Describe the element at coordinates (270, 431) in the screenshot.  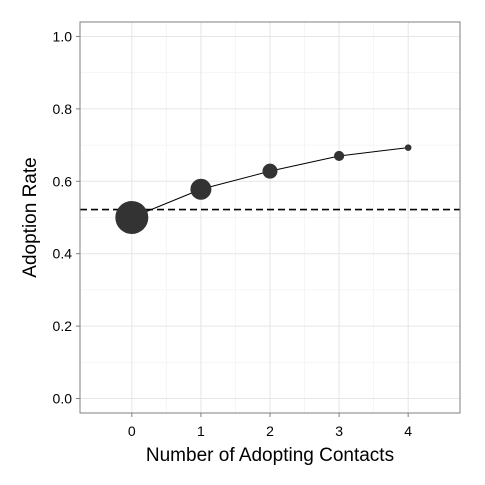
I see `x-tick-label: 2` at that location.